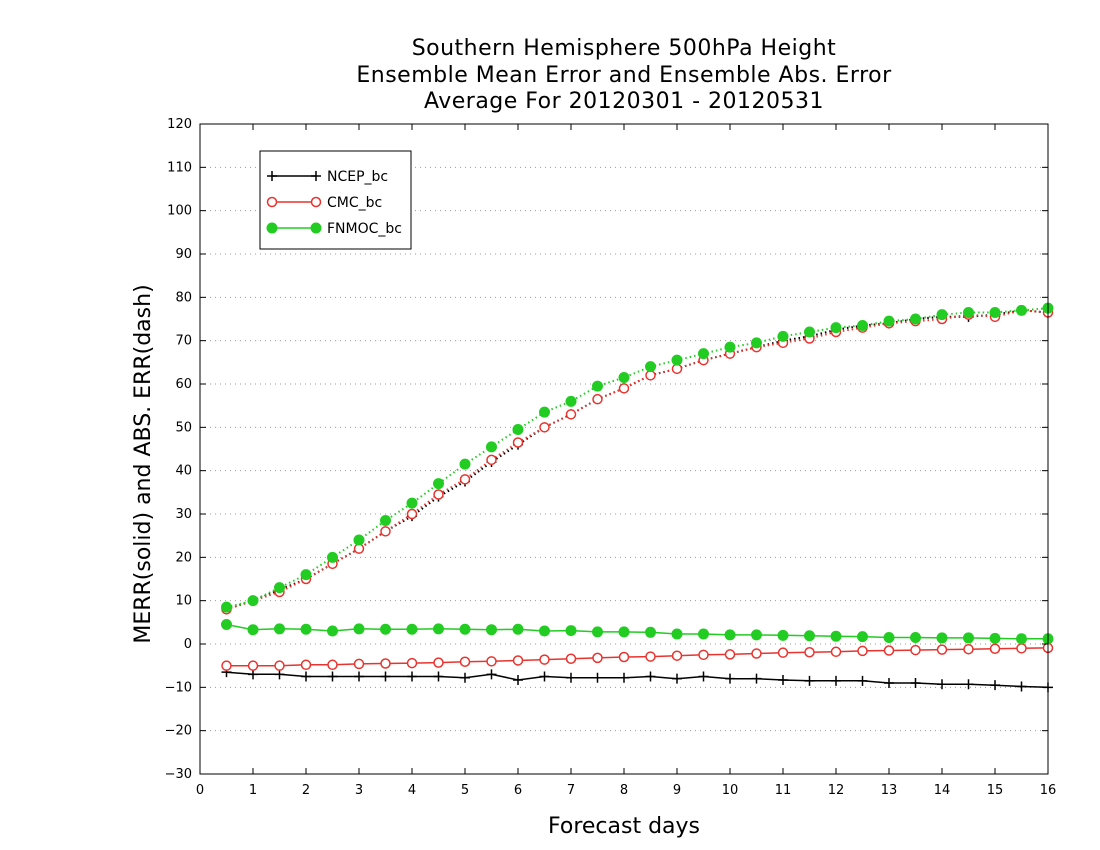 Image resolution: width=1100 pixels, height=850 pixels. I want to click on y-tick-label: −30, so click(178, 774).